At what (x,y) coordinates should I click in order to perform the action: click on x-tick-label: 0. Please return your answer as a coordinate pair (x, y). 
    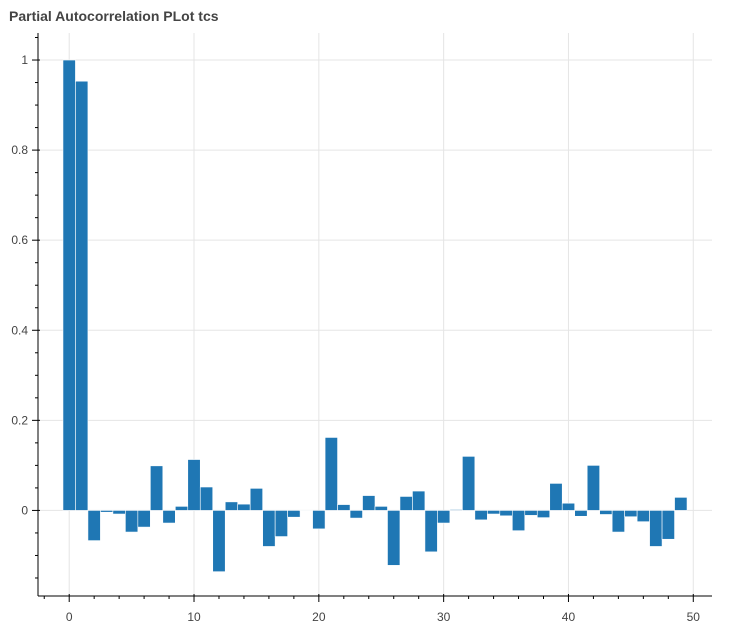
    Looking at the image, I should click on (69, 617).